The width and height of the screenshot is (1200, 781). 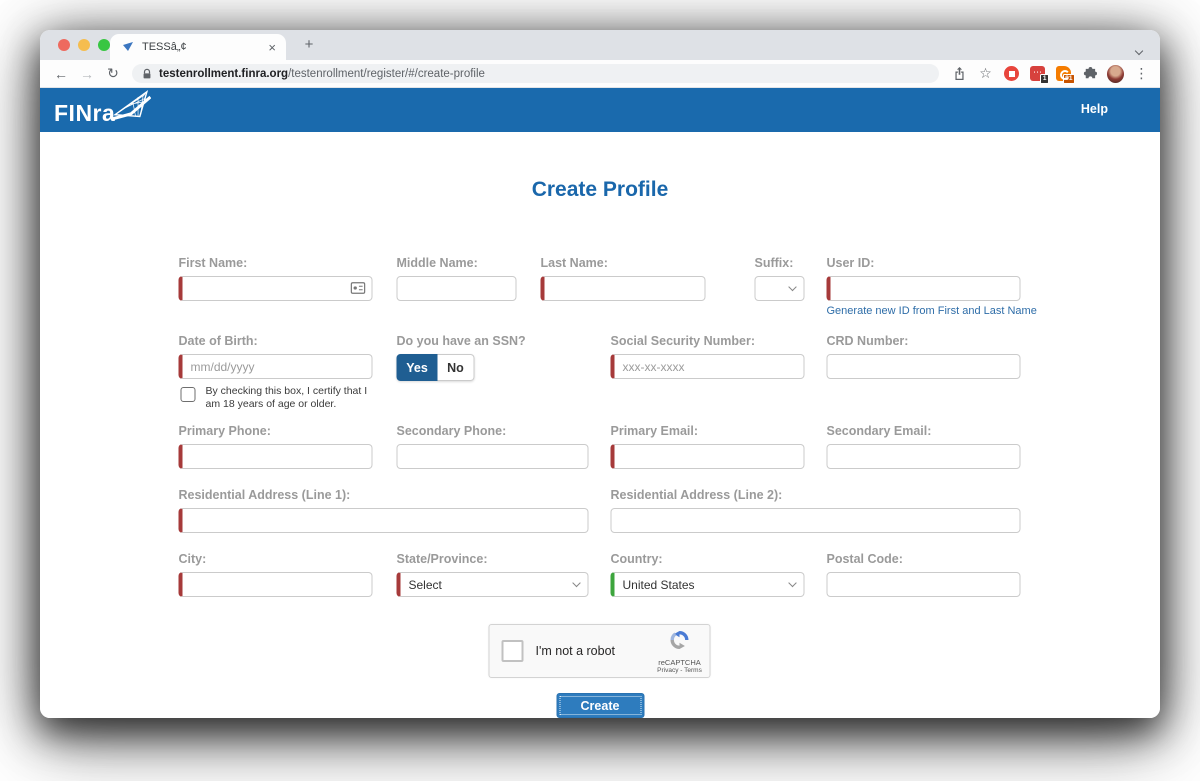 What do you see at coordinates (275, 288) in the screenshot?
I see `first-name-input` at bounding box center [275, 288].